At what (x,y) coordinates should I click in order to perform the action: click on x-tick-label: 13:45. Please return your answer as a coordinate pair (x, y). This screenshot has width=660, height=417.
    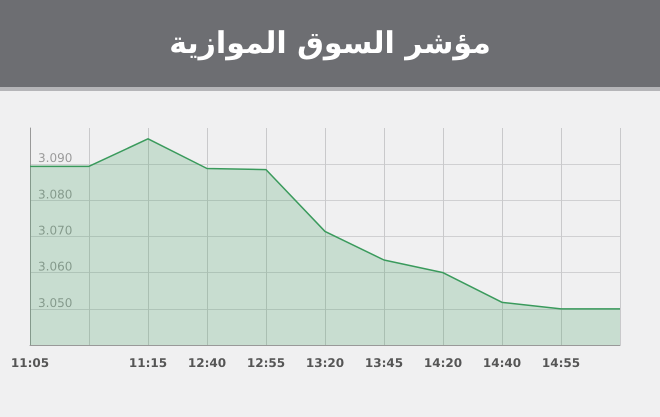
    Looking at the image, I should click on (384, 363).